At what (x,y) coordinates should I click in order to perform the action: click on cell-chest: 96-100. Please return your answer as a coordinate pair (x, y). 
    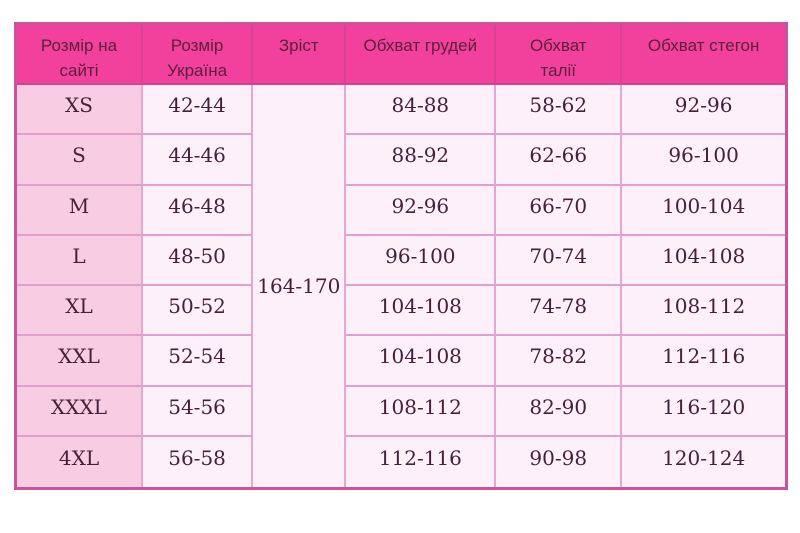
    Looking at the image, I should click on (421, 260).